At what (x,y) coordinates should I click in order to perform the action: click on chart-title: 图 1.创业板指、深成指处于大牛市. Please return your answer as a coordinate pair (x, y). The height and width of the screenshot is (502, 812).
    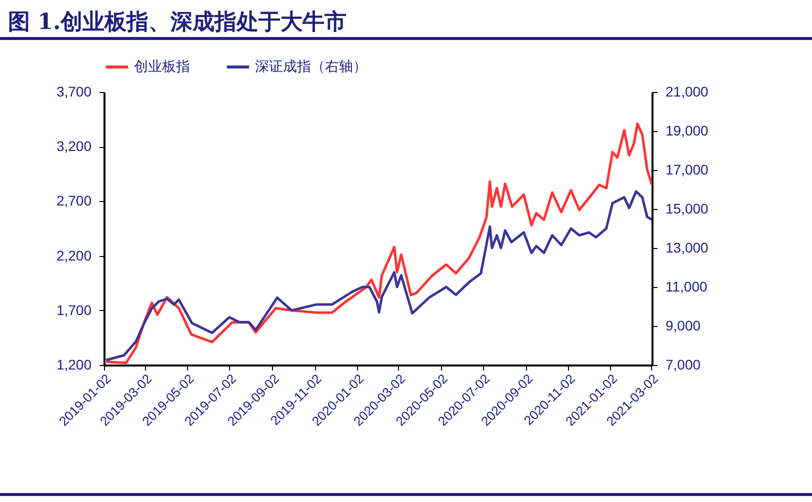
    Looking at the image, I should click on (406, 20).